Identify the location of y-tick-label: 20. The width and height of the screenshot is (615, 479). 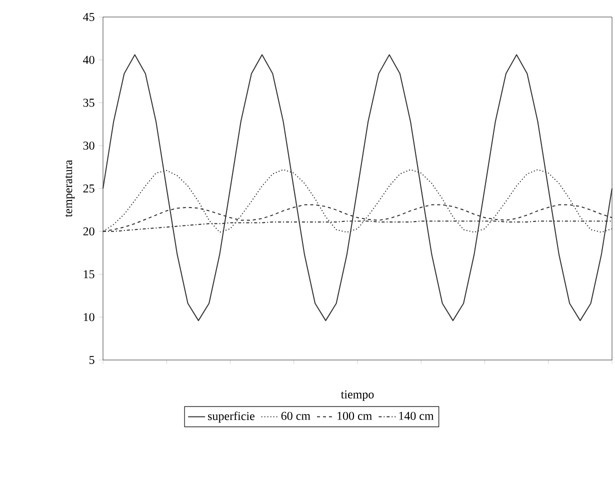
(88, 231).